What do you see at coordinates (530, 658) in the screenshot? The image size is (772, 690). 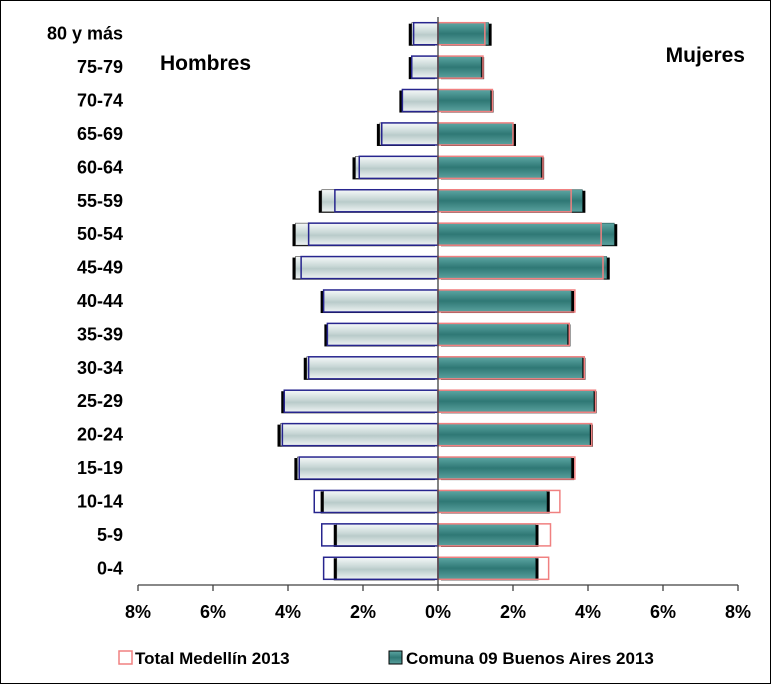 I see `legend-label-comuna-09: Comuna 09 Buenos Aires 2013` at bounding box center [530, 658].